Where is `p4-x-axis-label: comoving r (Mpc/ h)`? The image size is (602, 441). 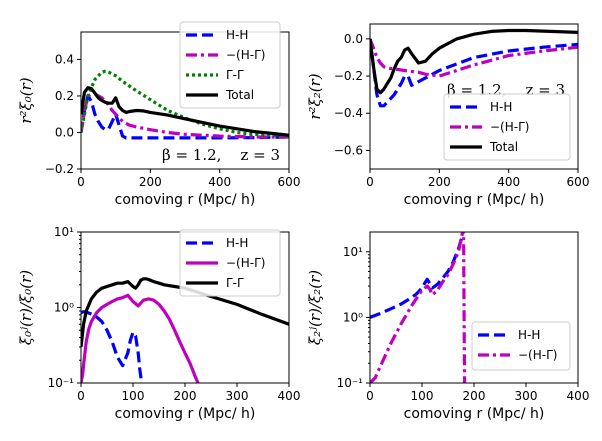
p4-x-axis-label: comoving r (Mpc/ h) is located at coordinates (474, 414).